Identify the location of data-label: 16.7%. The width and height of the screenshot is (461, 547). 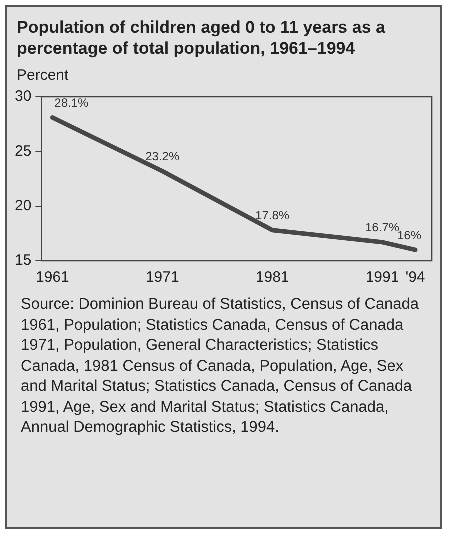
(383, 227).